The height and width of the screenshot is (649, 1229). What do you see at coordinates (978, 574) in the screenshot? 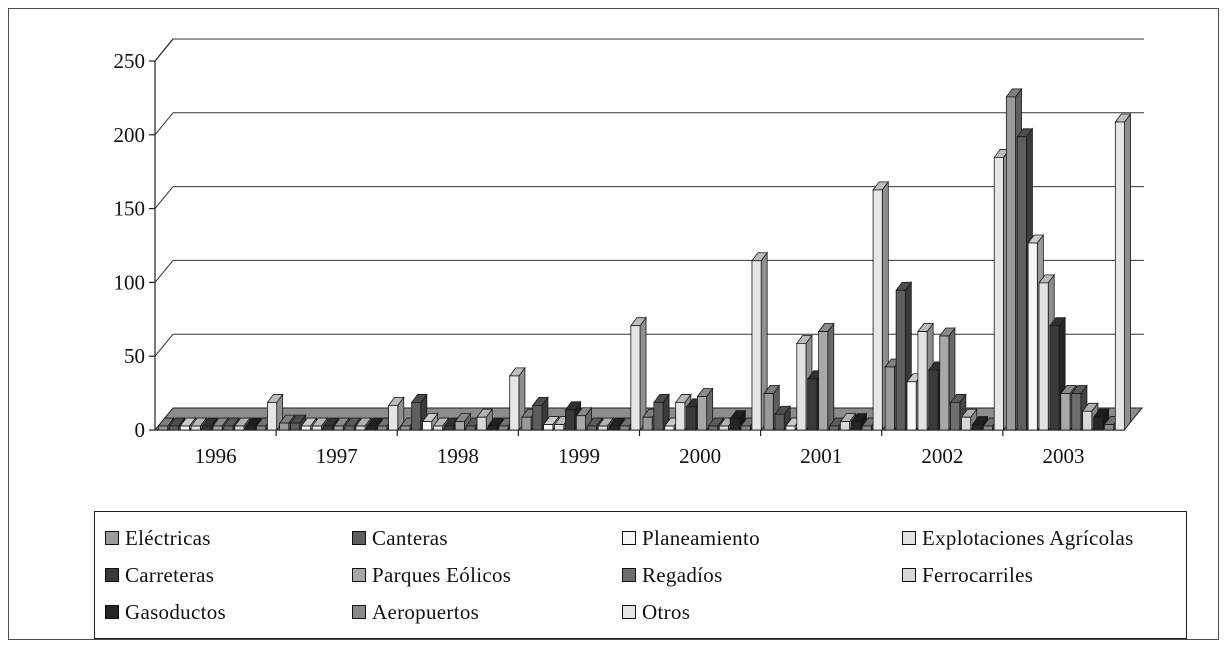
I see `legend-label: Ferrocarriles` at bounding box center [978, 574].